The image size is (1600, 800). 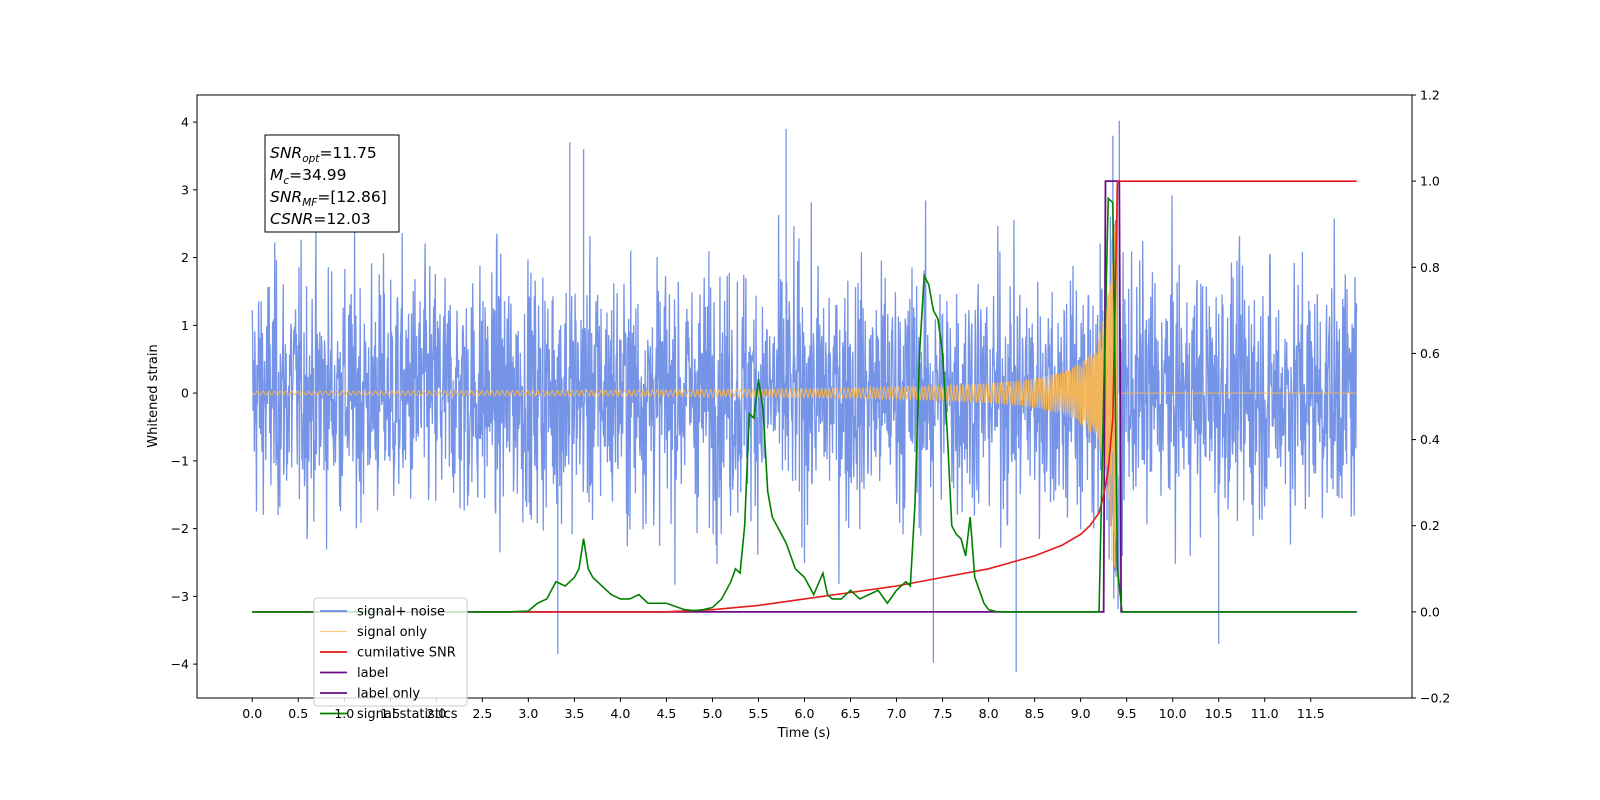 What do you see at coordinates (620, 713) in the screenshot?
I see `x-tick-label: 4.0` at bounding box center [620, 713].